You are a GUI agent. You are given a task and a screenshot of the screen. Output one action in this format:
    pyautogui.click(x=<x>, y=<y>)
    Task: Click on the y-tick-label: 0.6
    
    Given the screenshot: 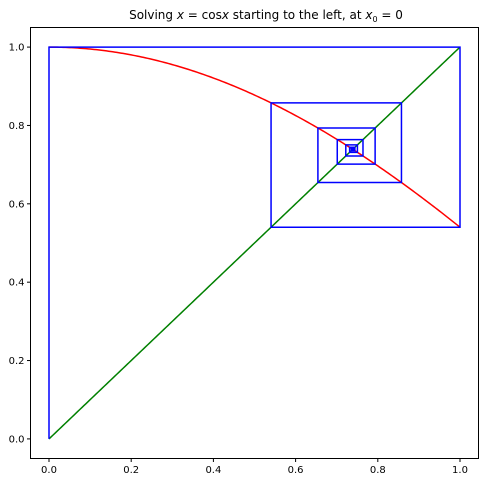 What is the action you would take?
    pyautogui.click(x=17, y=204)
    